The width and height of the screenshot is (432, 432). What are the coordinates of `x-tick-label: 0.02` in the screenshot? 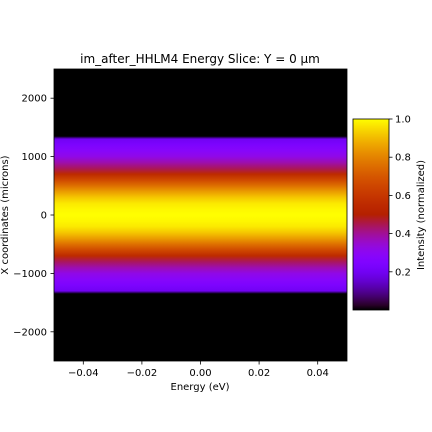 It's located at (259, 373).